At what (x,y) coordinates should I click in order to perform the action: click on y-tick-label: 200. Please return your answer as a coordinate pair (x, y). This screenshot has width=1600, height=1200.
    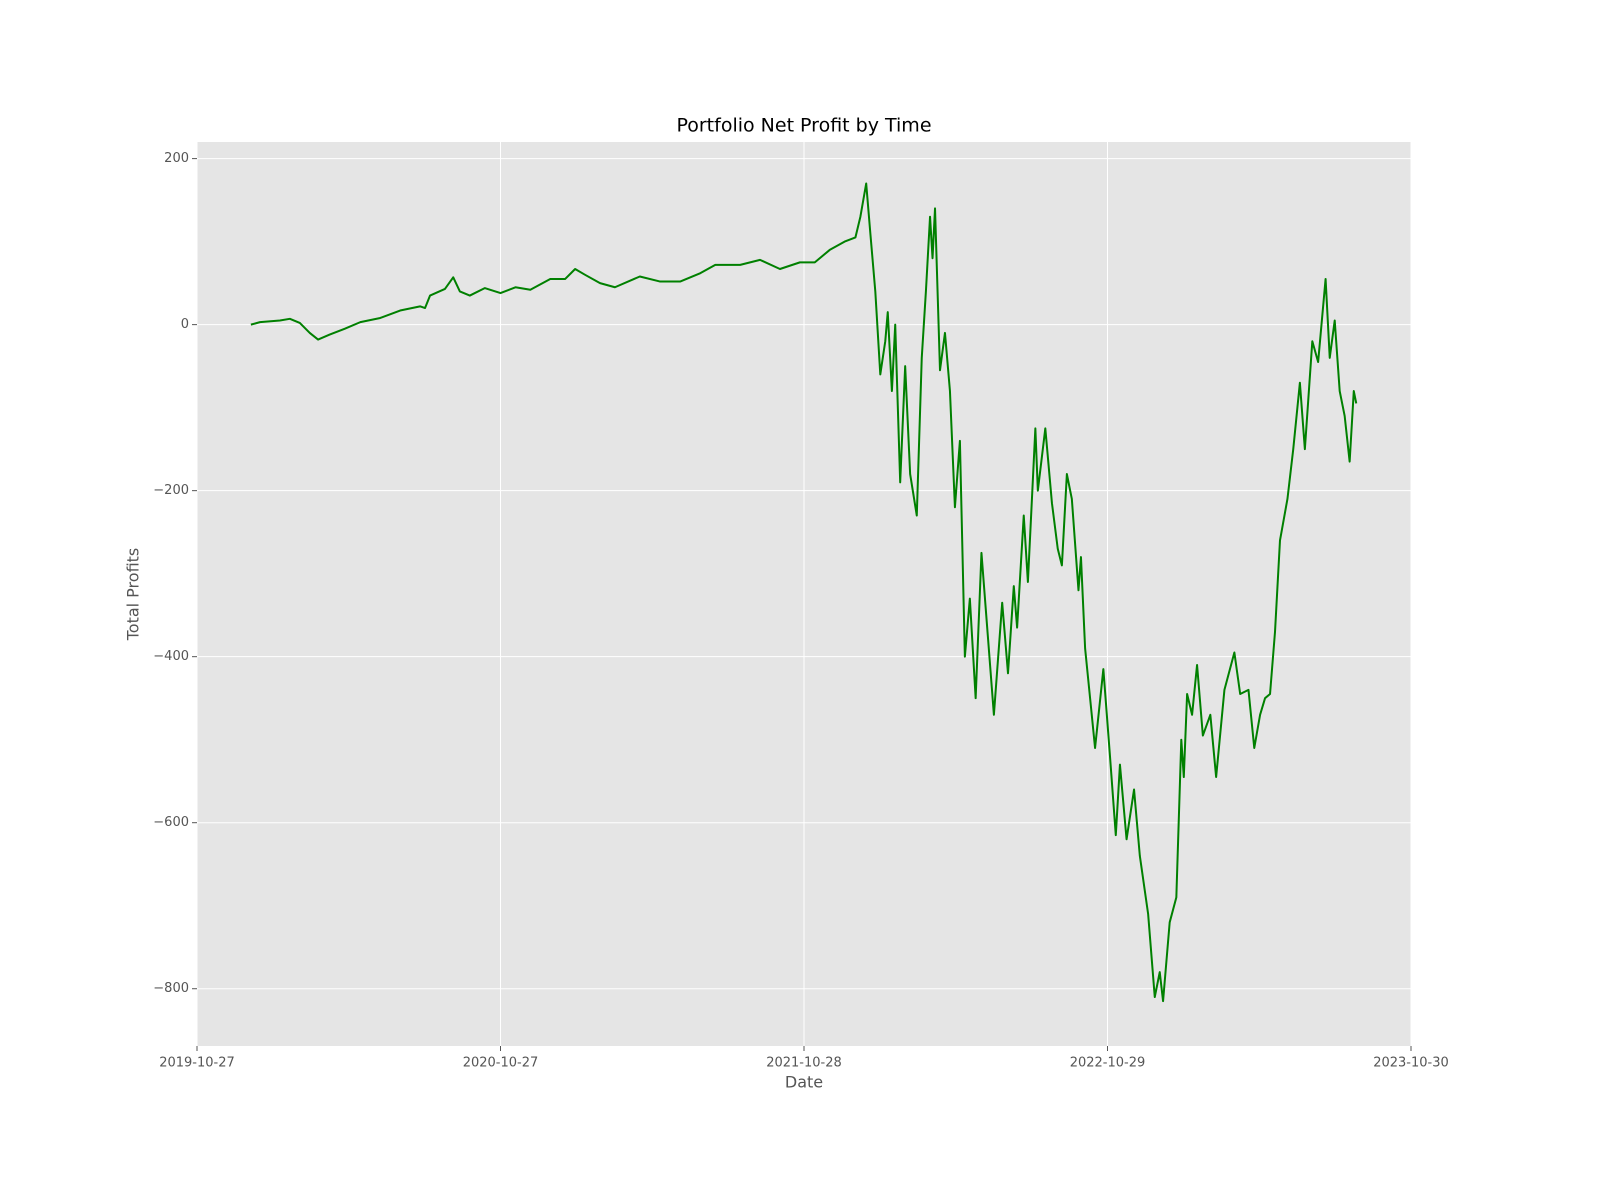
    Looking at the image, I should click on (176, 158).